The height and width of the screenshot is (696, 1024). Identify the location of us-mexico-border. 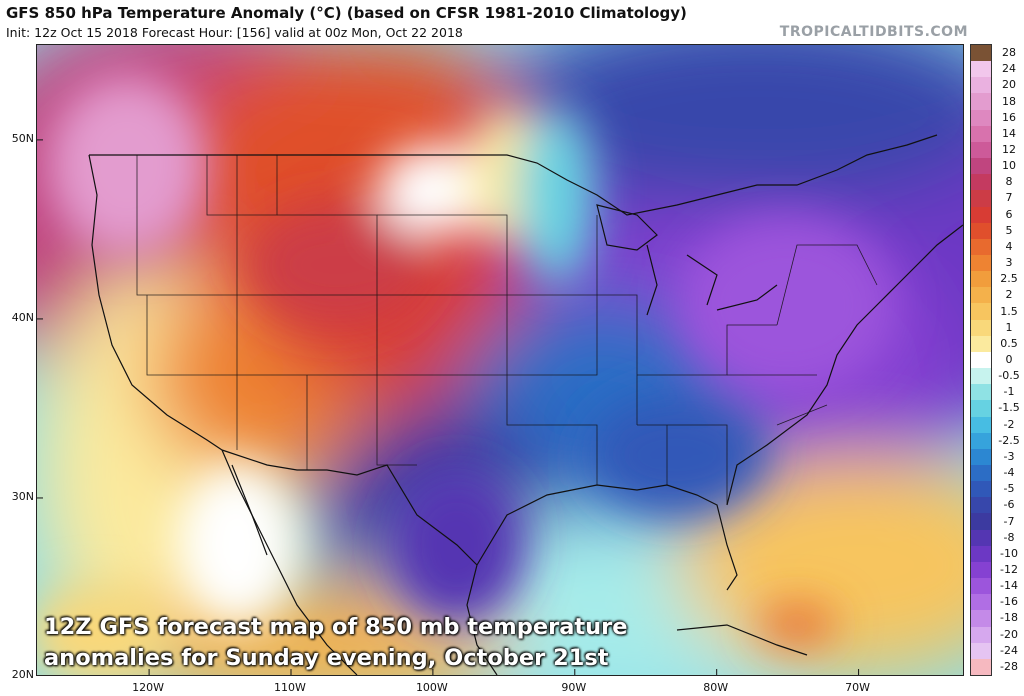
(349, 507).